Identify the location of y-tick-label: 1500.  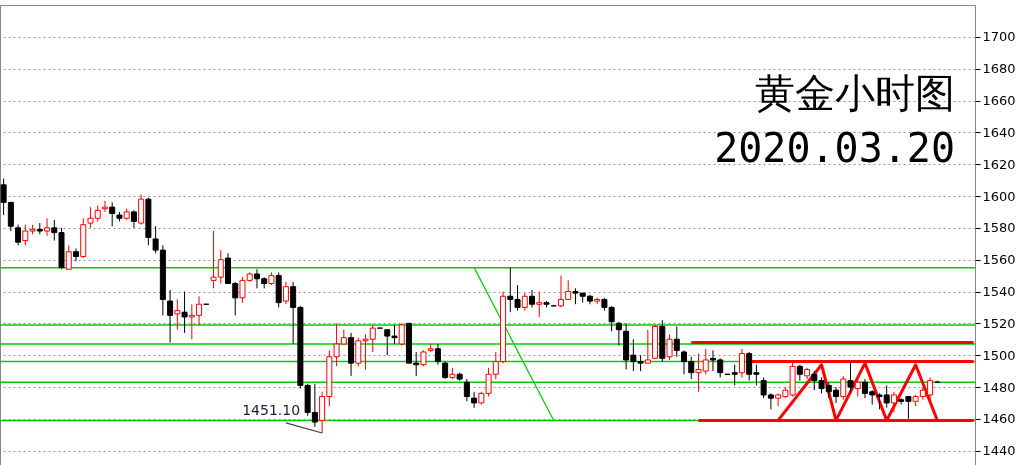
(999, 355).